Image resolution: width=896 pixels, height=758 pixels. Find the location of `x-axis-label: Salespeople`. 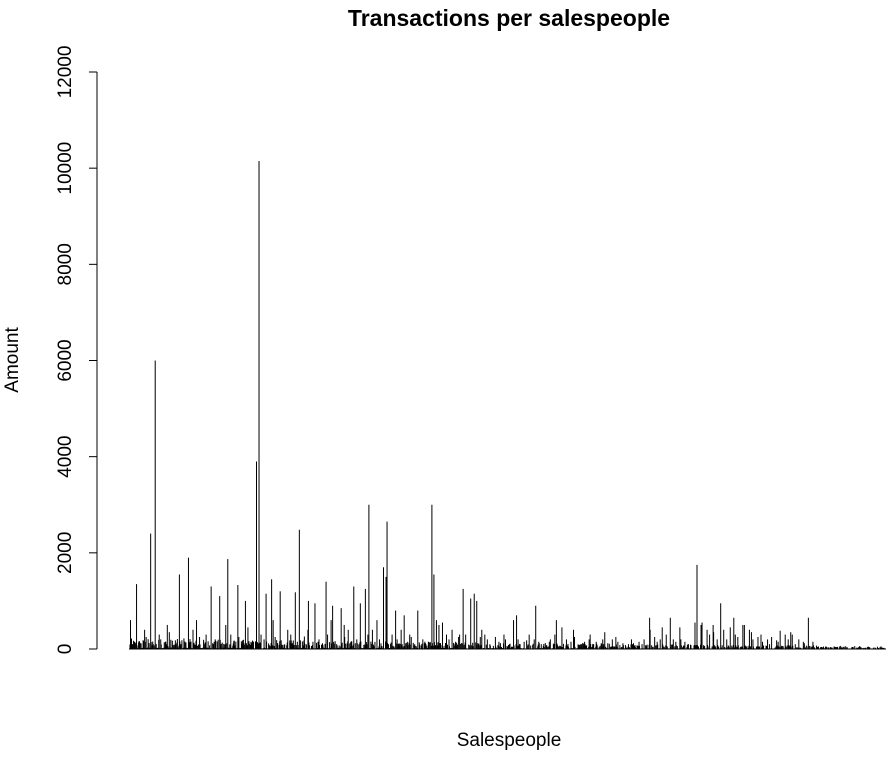

x-axis-label: Salespeople is located at coordinates (509, 740).